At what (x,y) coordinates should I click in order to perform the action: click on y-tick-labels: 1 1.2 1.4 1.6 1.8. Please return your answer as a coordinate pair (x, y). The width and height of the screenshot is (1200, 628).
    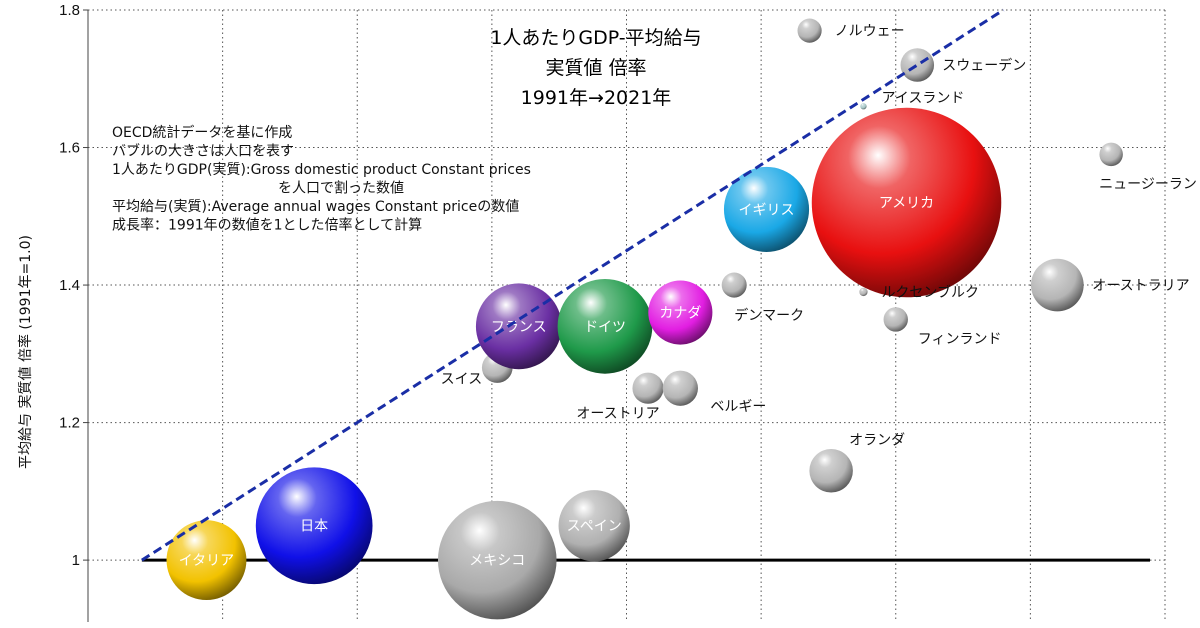
    Looking at the image, I should click on (69, 285).